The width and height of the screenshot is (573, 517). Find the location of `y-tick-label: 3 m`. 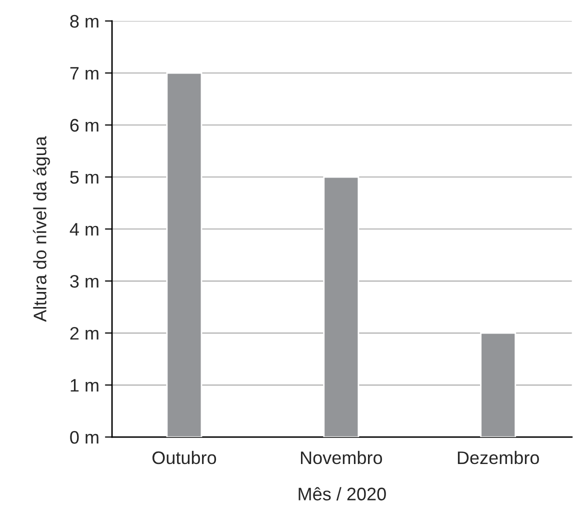

y-tick-label: 3 m is located at coordinates (84, 281).